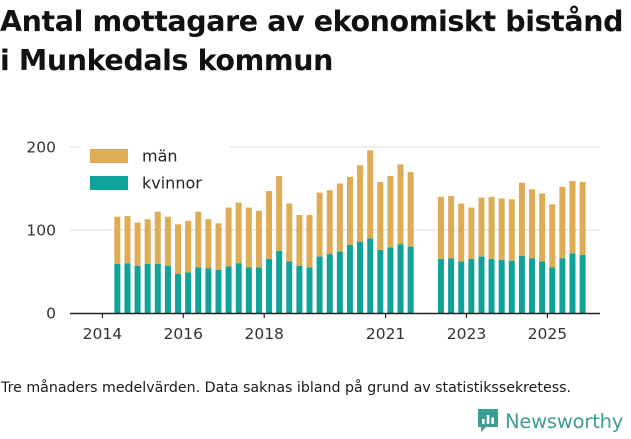 The image size is (631, 439). Describe the element at coordinates (263, 334) in the screenshot. I see `x-tick-label-2018: 2018` at that location.